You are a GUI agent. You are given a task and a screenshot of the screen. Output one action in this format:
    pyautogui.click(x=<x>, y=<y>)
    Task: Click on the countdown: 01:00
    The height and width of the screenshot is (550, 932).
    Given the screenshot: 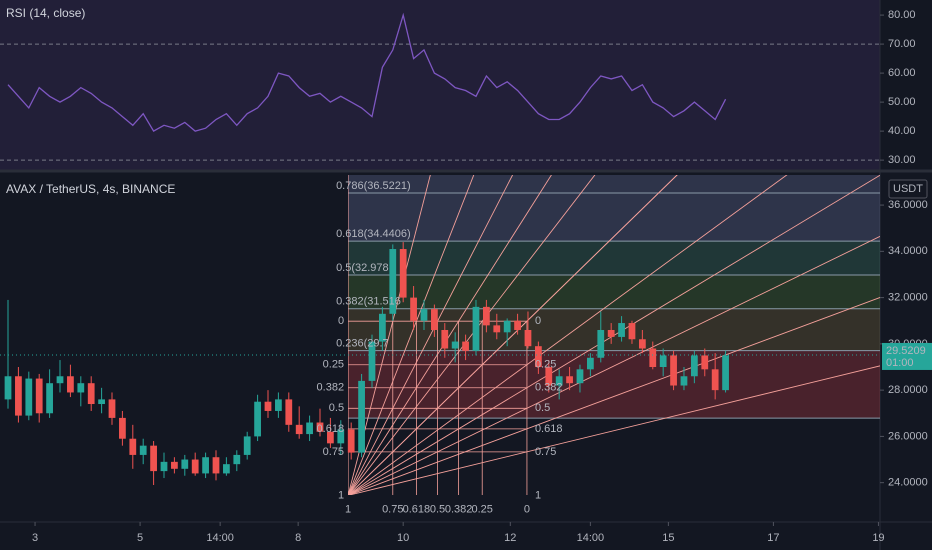 What is the action you would take?
    pyautogui.click(x=900, y=363)
    